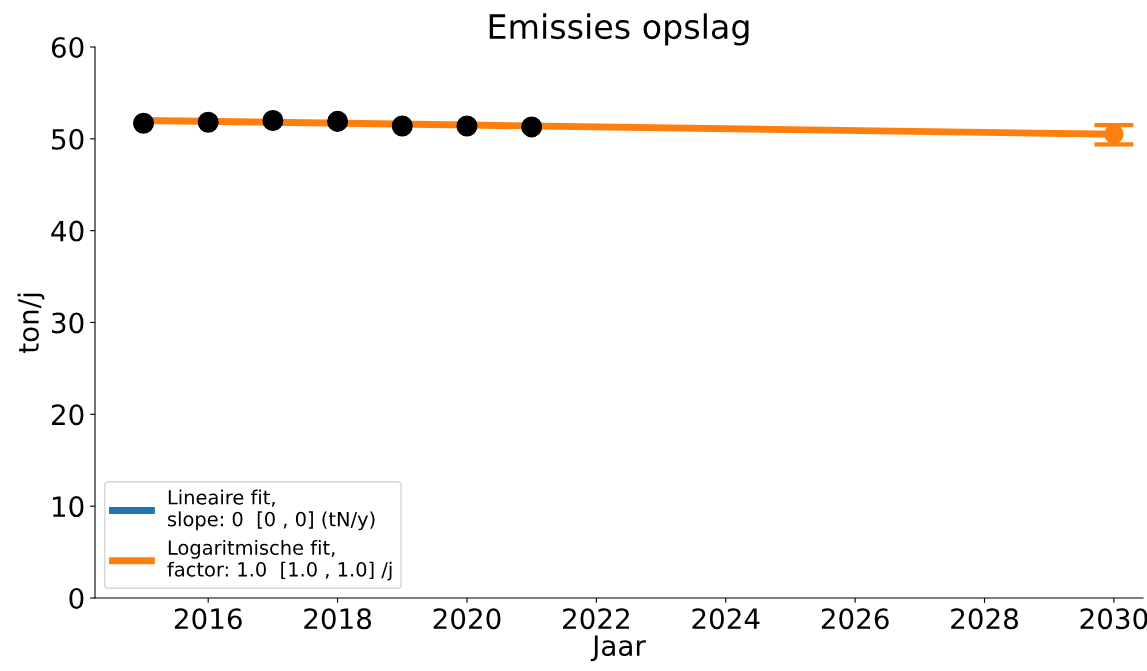 The image size is (1147, 671). I want to click on legend-label: Logaritmische fit, factor: 1.0 [1.0 , 1.0] /j, so click(279, 560).